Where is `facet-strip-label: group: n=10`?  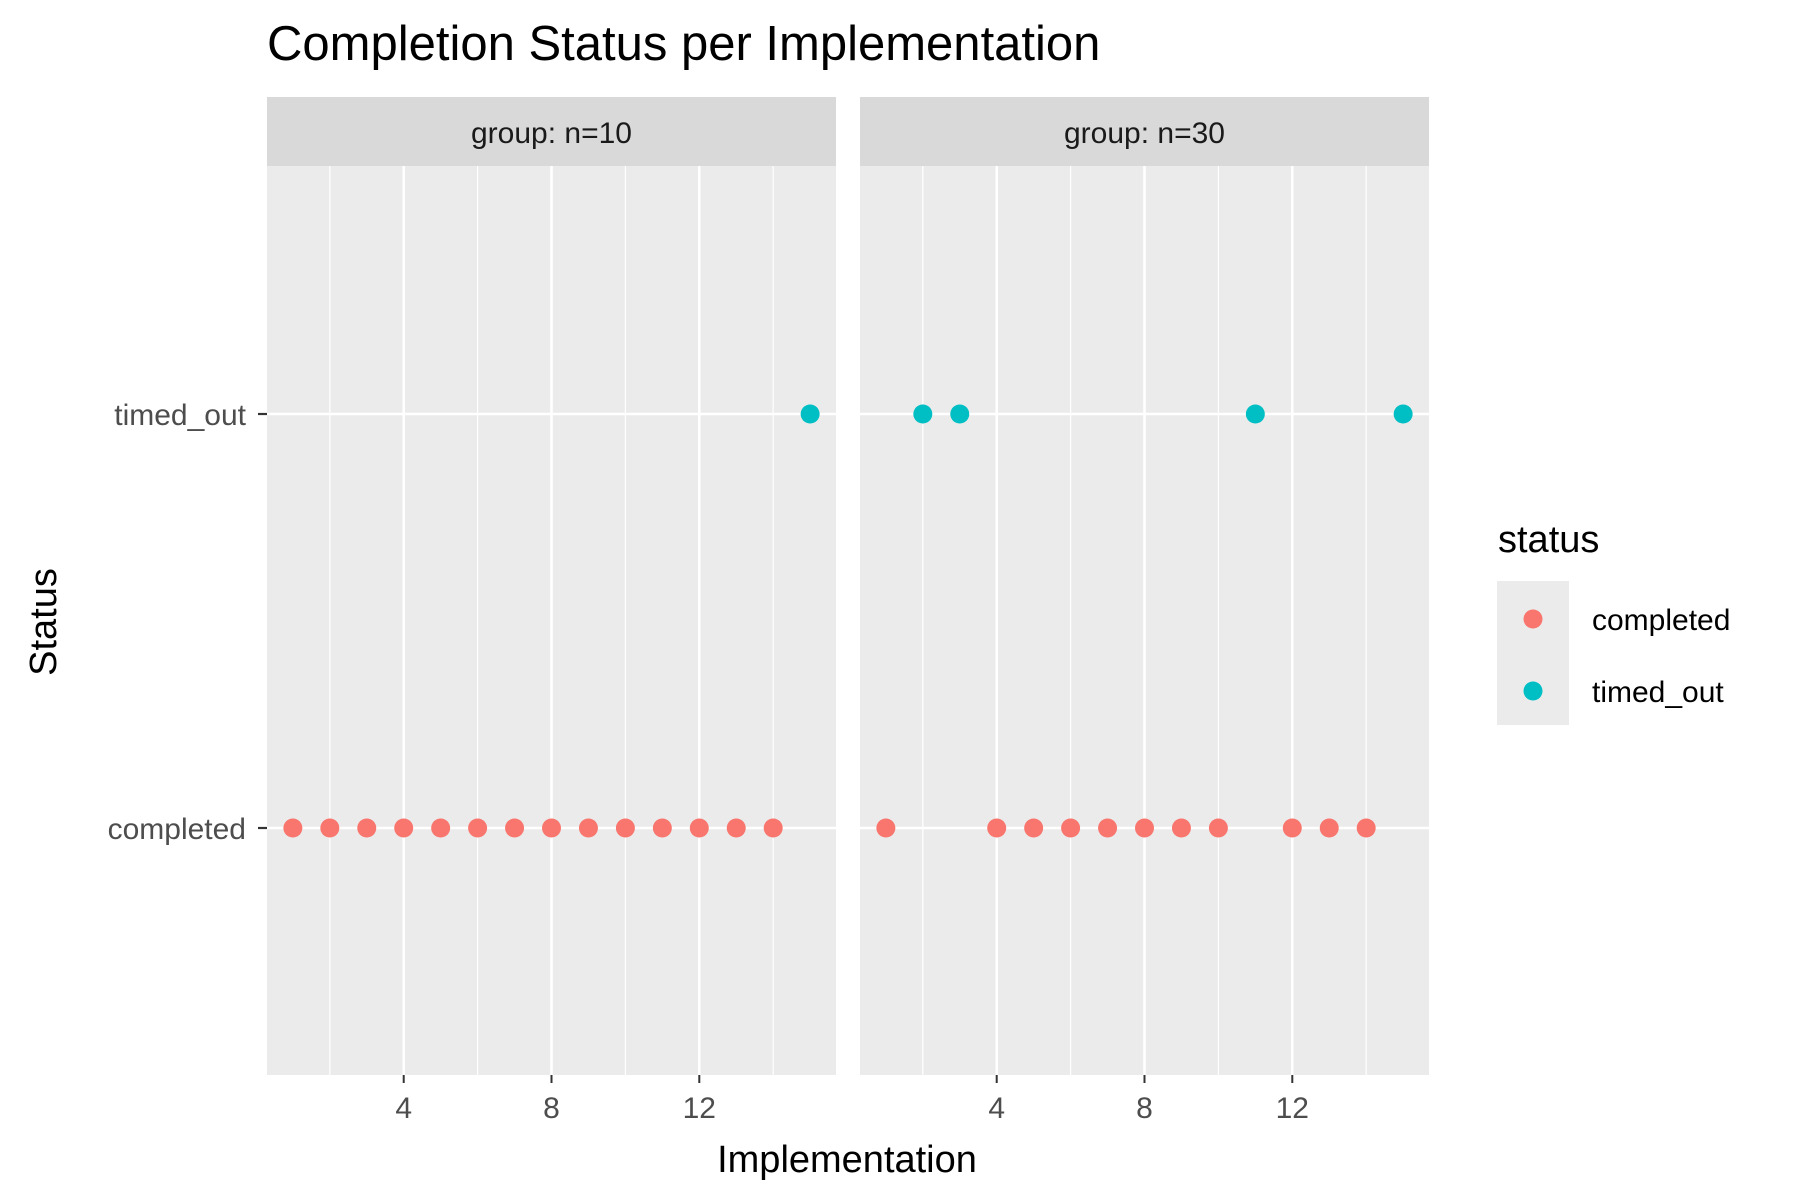
facet-strip-label: group: n=10 is located at coordinates (551, 133).